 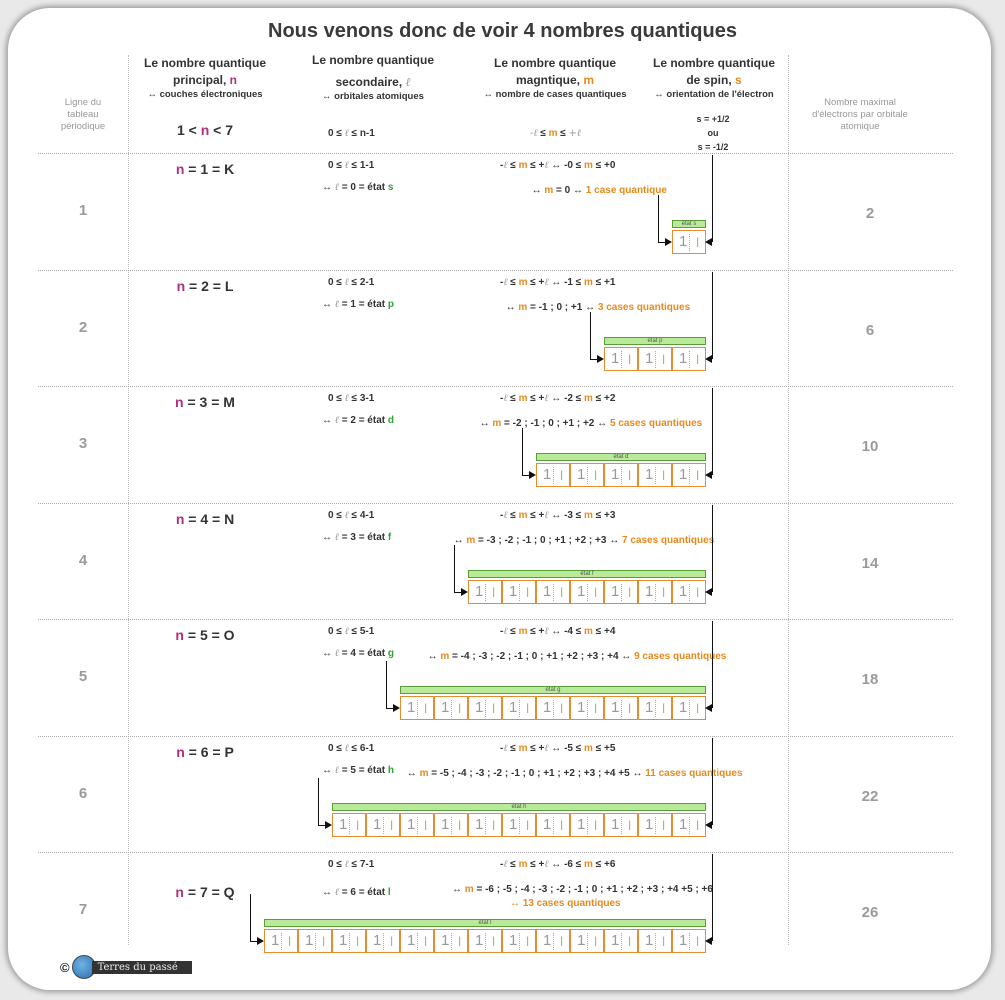 I want to click on row-2-feed-line, so click(x=712, y=315).